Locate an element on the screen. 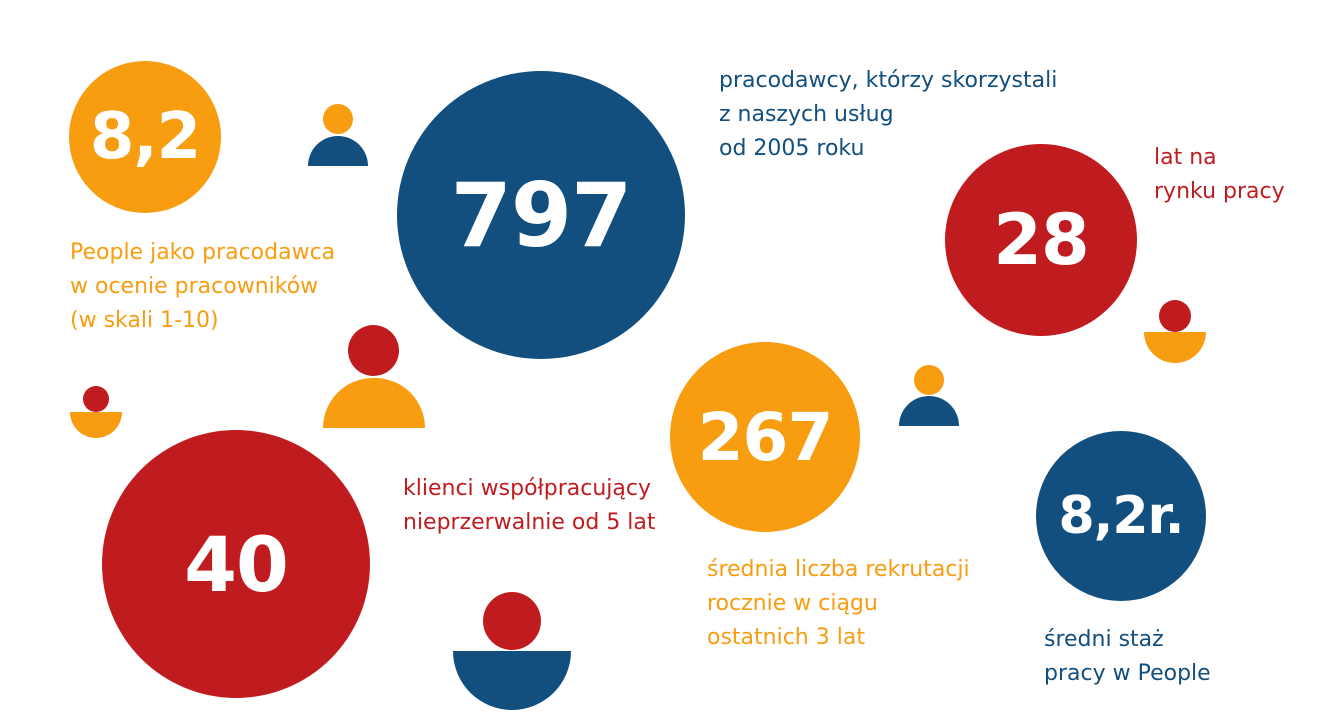 The height and width of the screenshot is (724, 1339). stat-circle-employers: 797 is located at coordinates (541, 215).